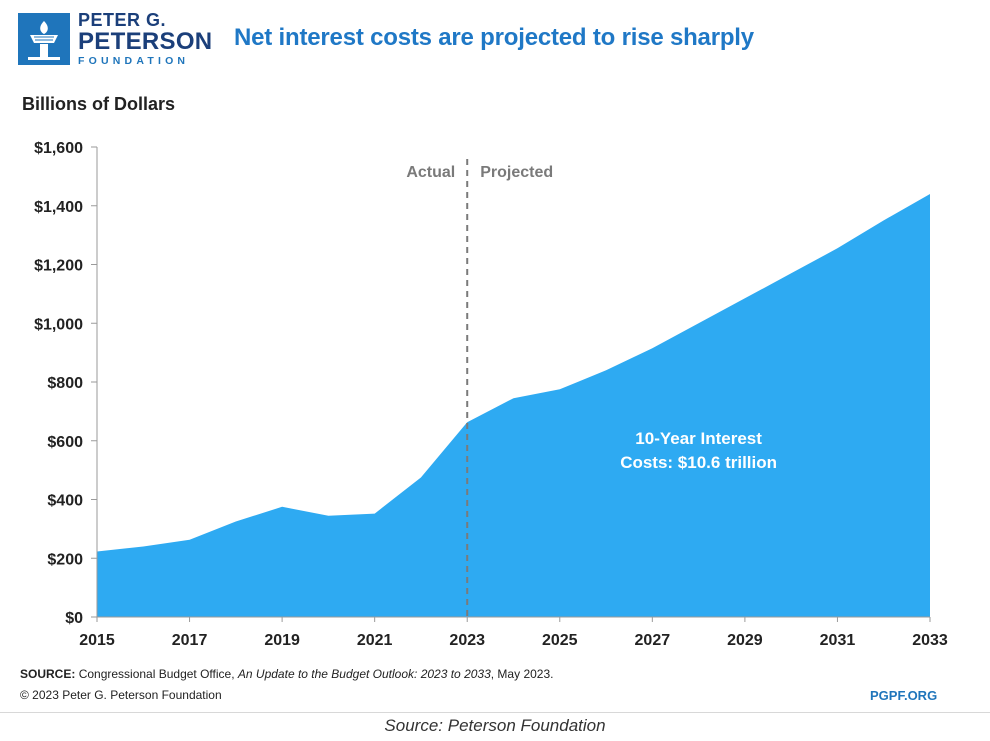  Describe the element at coordinates (145, 42) in the screenshot. I see `logo-line-2: PETERSON` at that location.